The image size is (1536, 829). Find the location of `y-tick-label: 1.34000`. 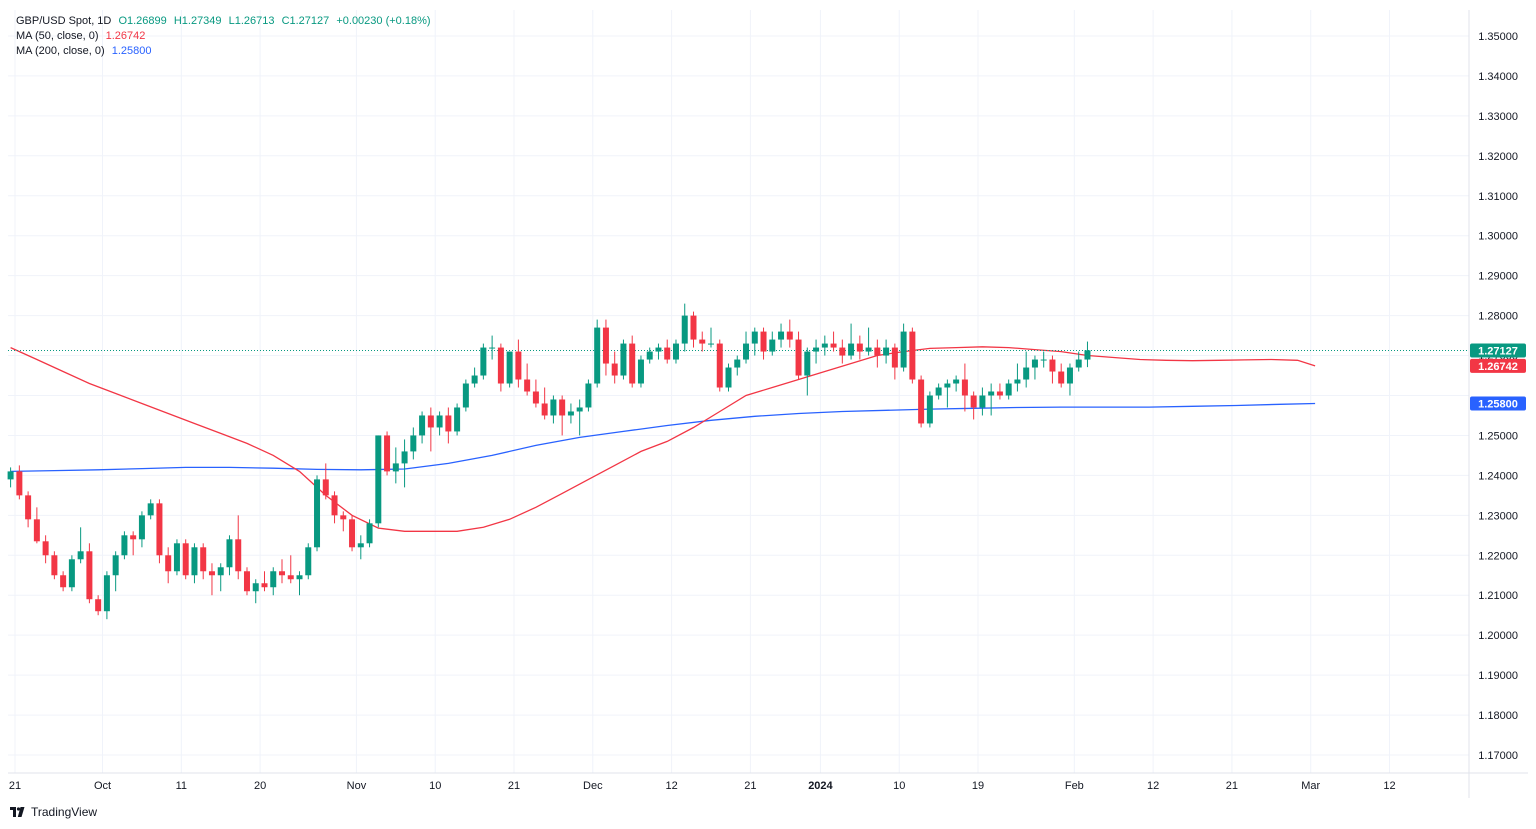

y-tick-label: 1.34000 is located at coordinates (1498, 77).